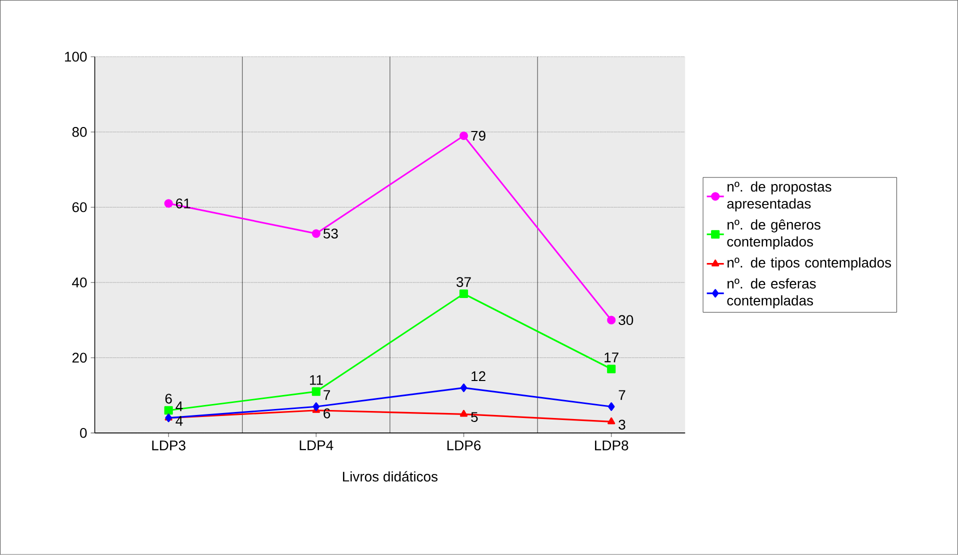 Image resolution: width=958 pixels, height=555 pixels. Describe the element at coordinates (79, 357) in the screenshot. I see `y-tick-label: 20` at that location.